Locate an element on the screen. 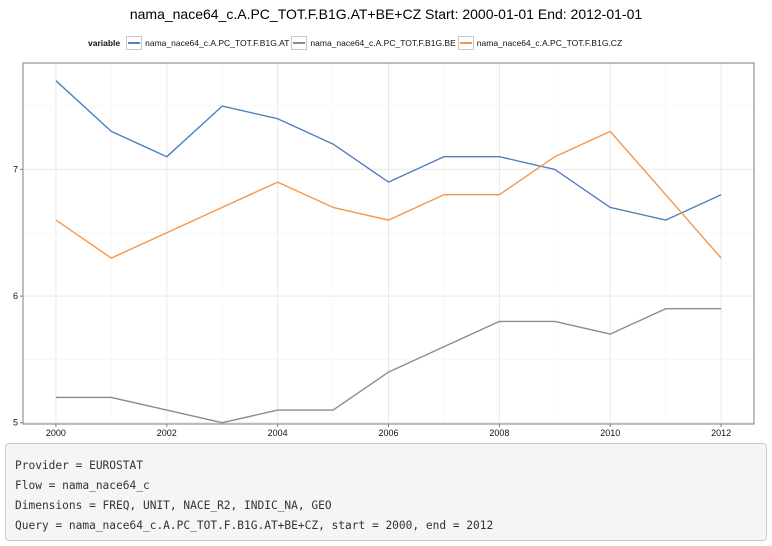 The image size is (772, 546). flow-line: Flow = nama_nace64_c is located at coordinates (82, 485).